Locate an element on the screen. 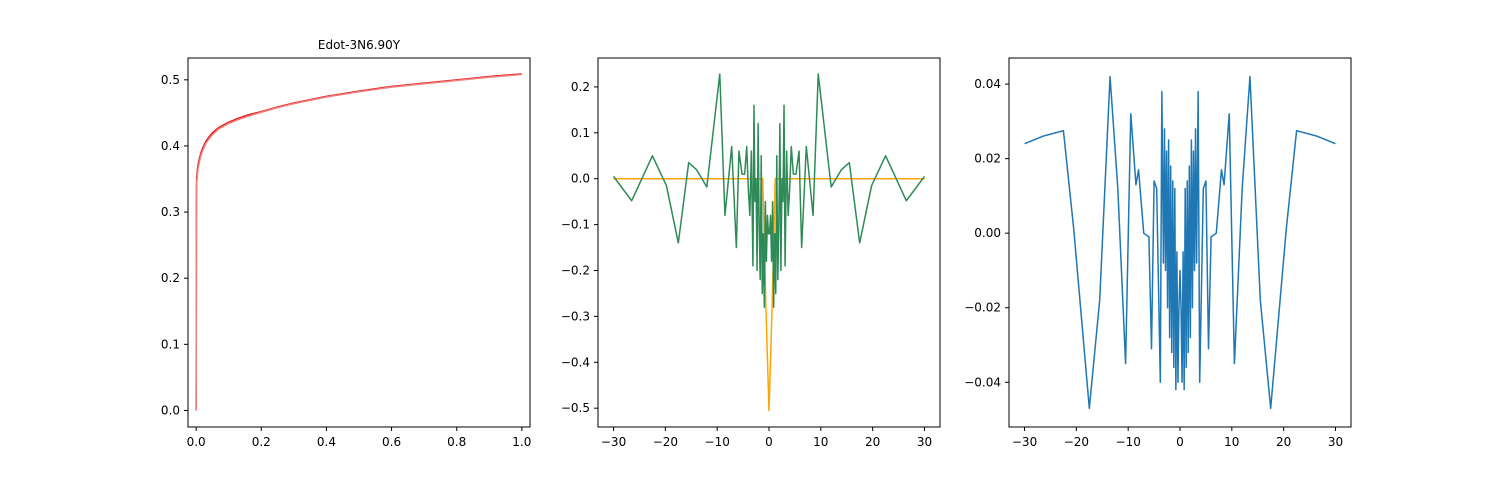 The width and height of the screenshot is (1500, 480). chart-1-y-axis: 0.0 0.1 0.2 0.3 0.4 0.5 is located at coordinates (174, 245).